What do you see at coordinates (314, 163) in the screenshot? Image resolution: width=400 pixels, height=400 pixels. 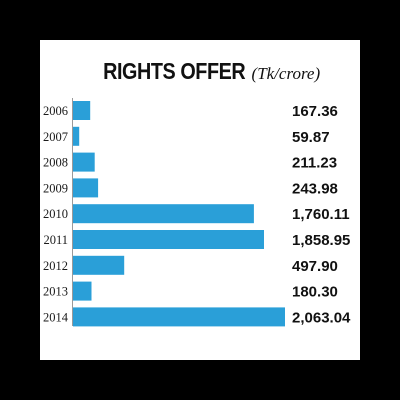 I see `value-label-2008: 211.23` at bounding box center [314, 163].